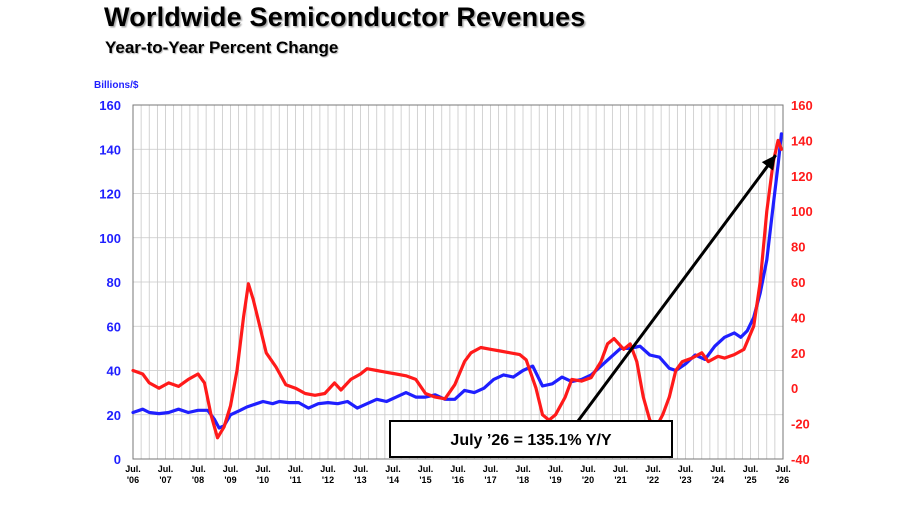 This screenshot has width=900, height=506. What do you see at coordinates (110, 238) in the screenshot?
I see `left-tick-label: 100` at bounding box center [110, 238].